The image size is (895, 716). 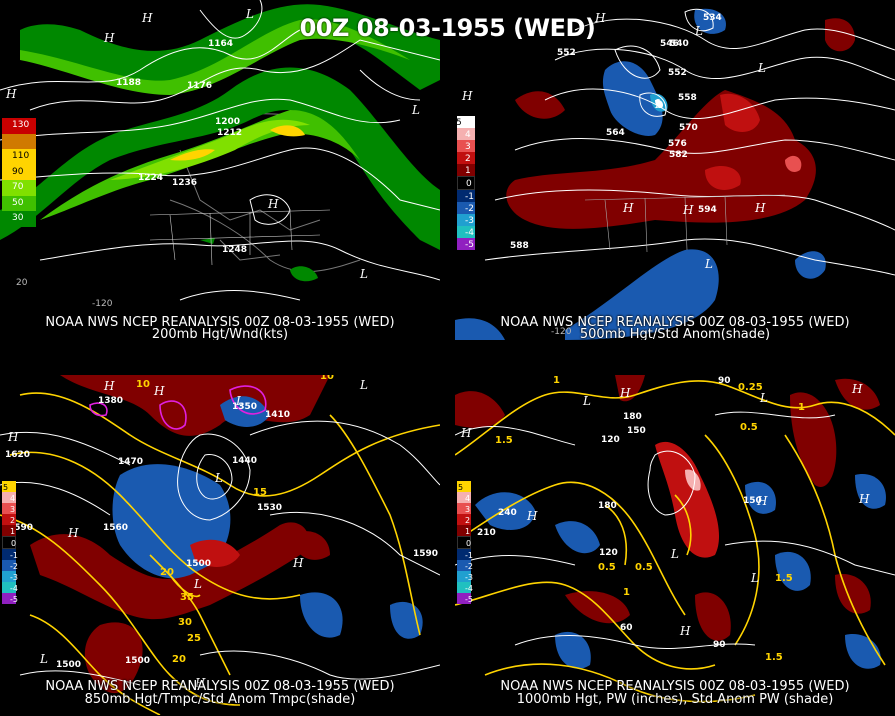 What do you see at coordinates (677, 144) in the screenshot?
I see `height-label: 576` at bounding box center [677, 144].